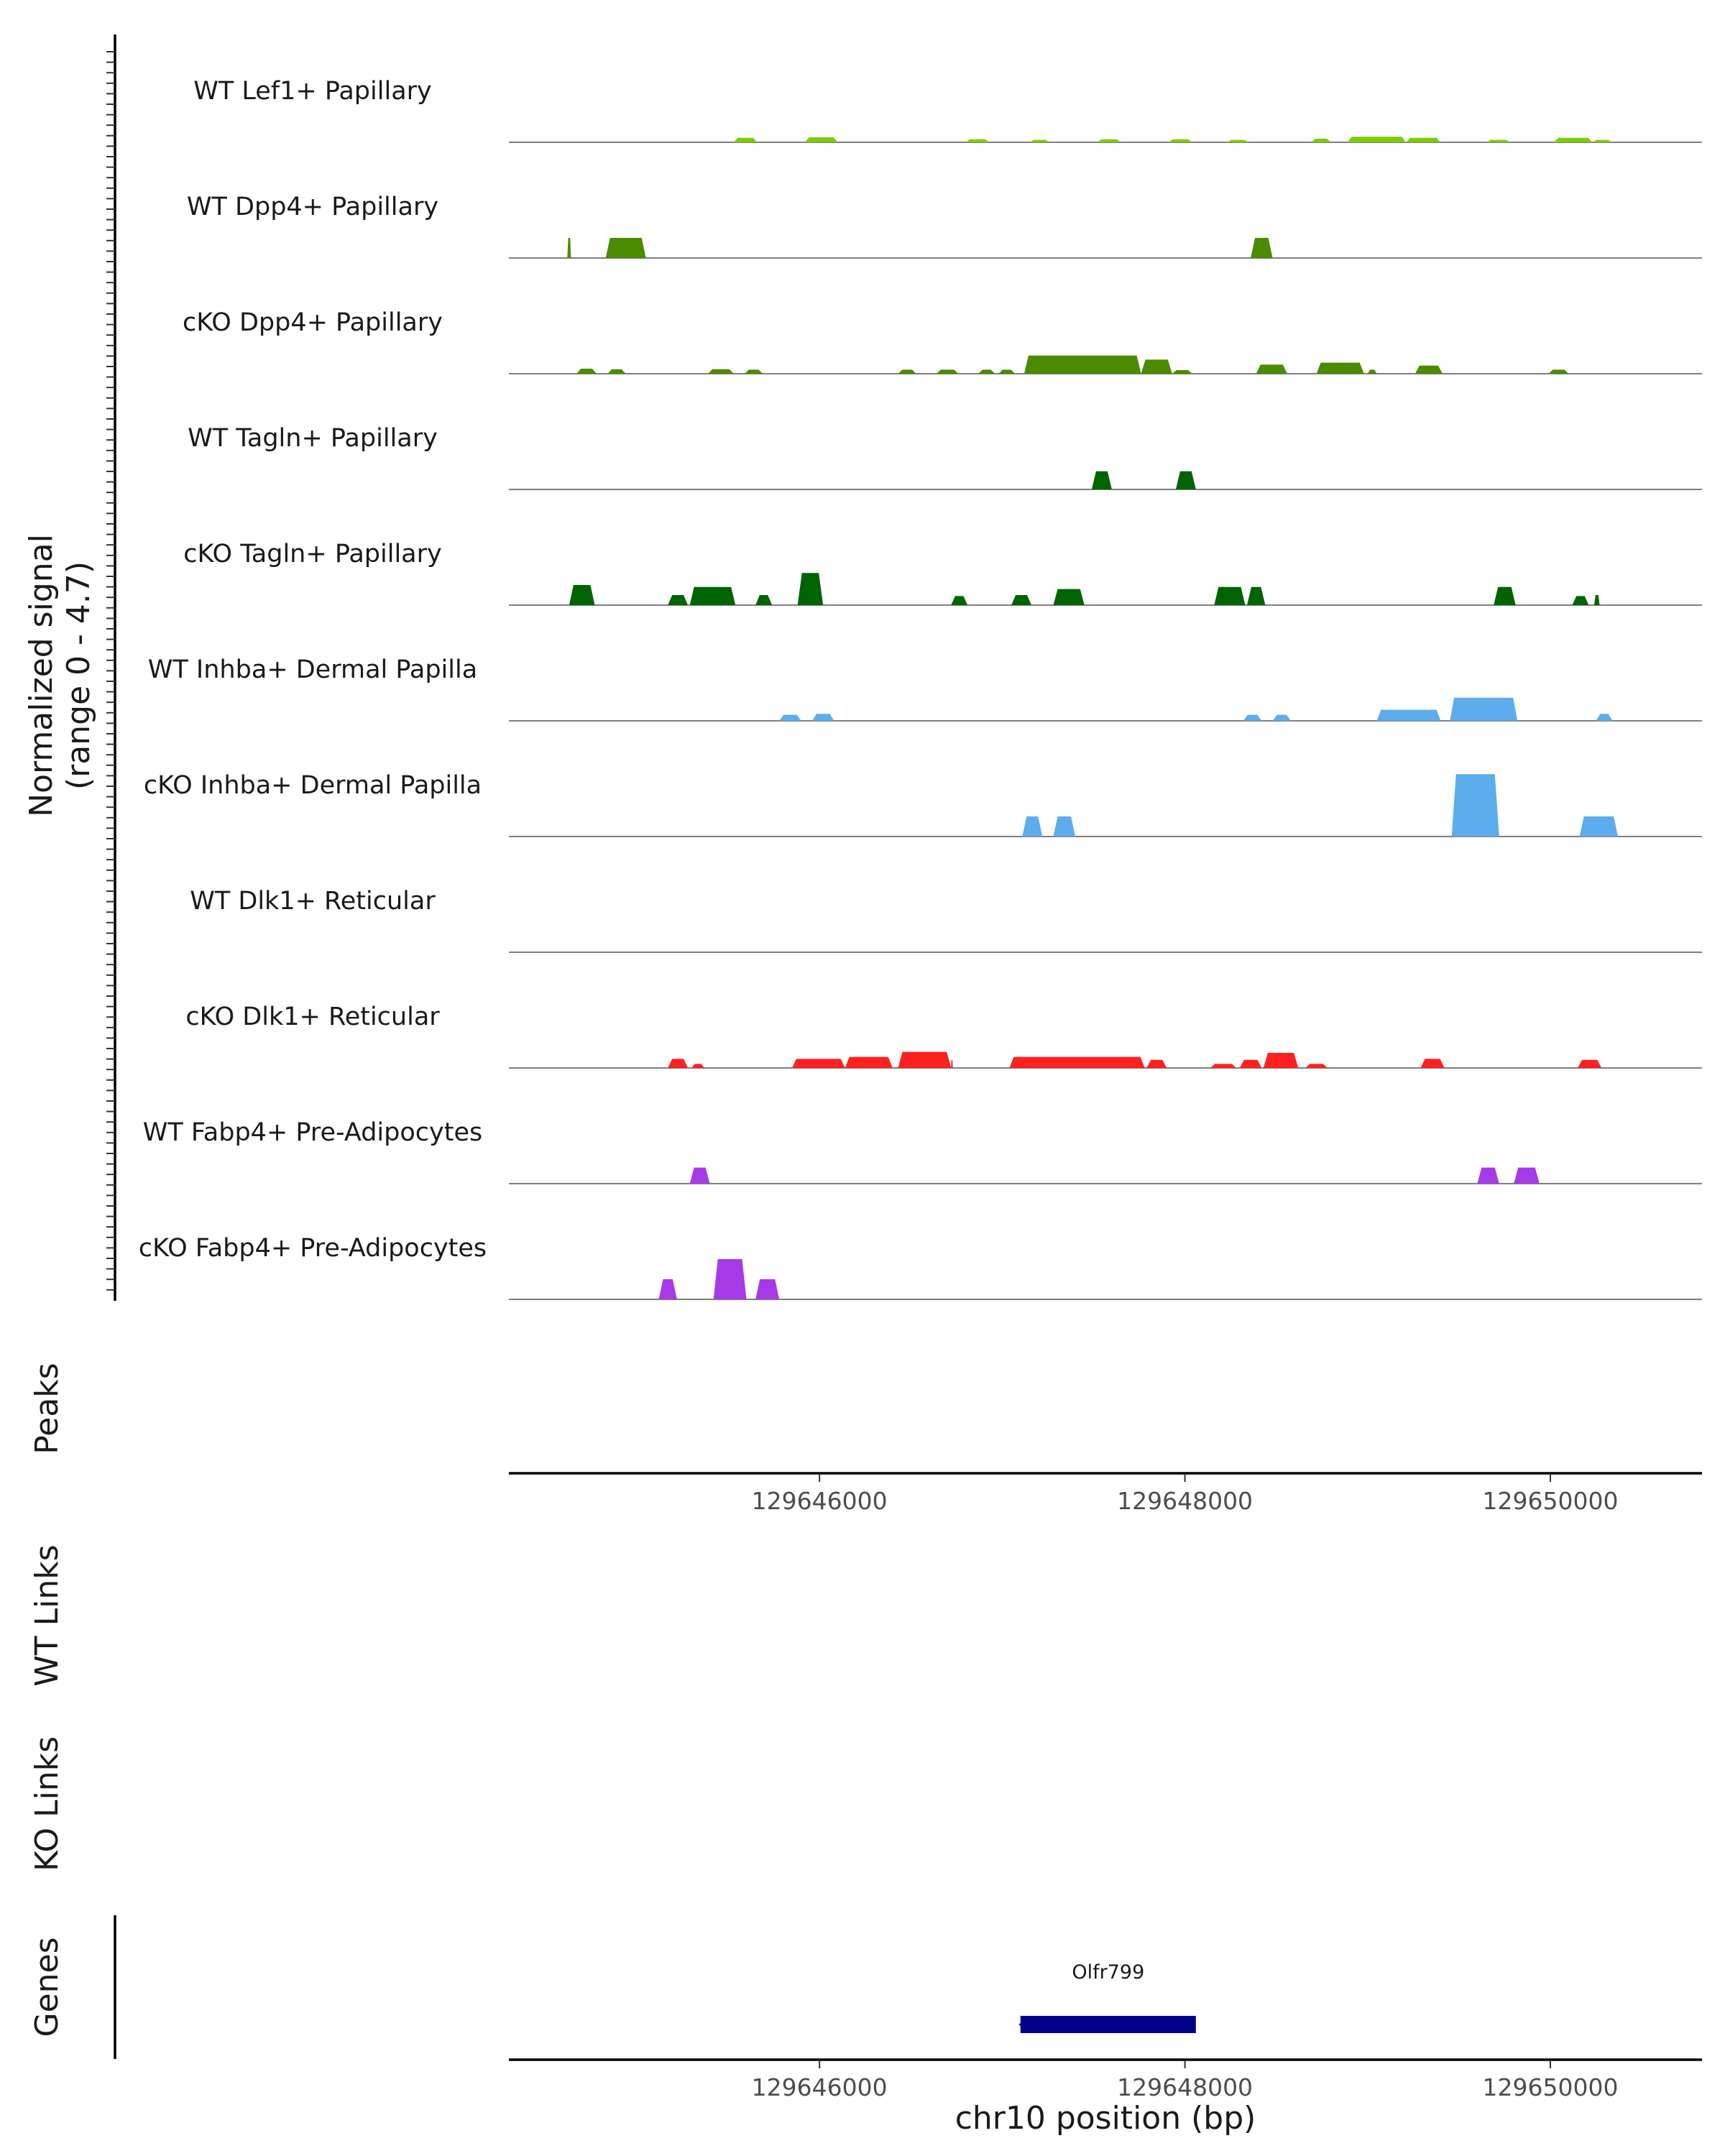 The image size is (1725, 2156). What do you see at coordinates (1108, 1972) in the screenshot?
I see `gene-name: Olfr799` at bounding box center [1108, 1972].